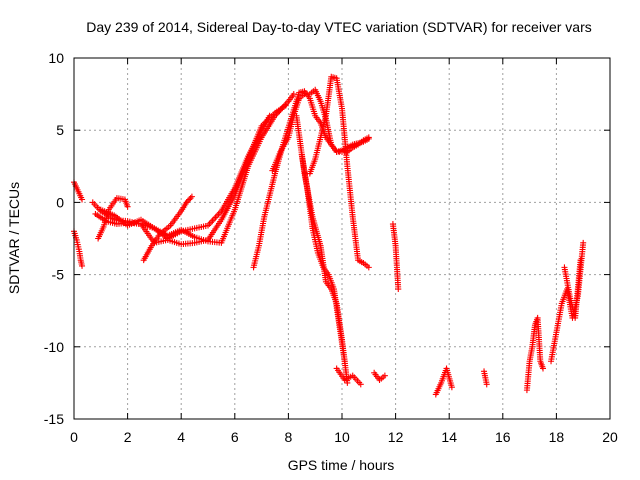 The image size is (640, 480). Describe the element at coordinates (443, 381) in the screenshot. I see `series-track-p` at that location.